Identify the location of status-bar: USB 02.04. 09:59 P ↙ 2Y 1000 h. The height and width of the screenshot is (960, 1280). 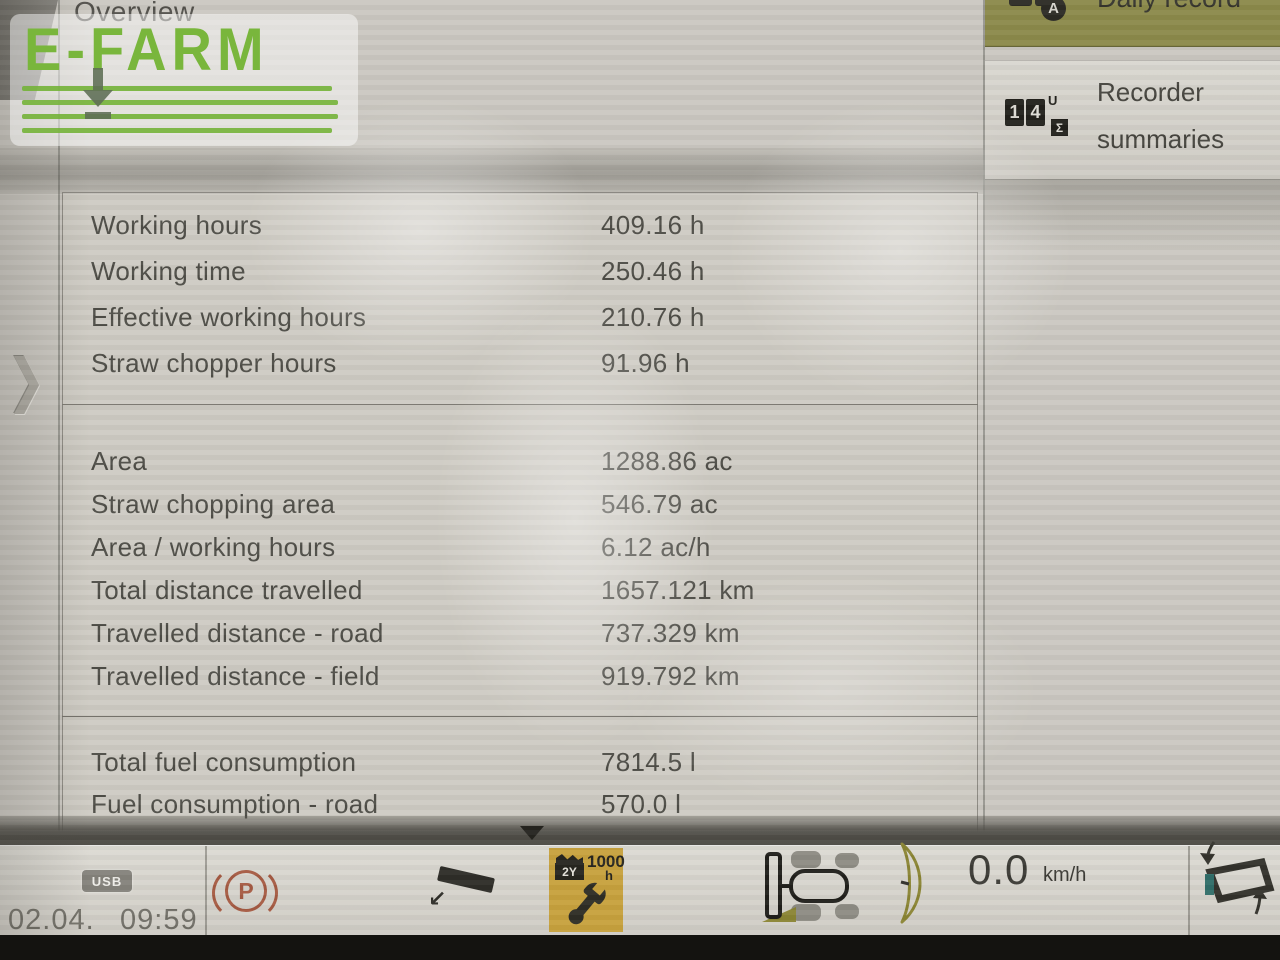
(640, 888).